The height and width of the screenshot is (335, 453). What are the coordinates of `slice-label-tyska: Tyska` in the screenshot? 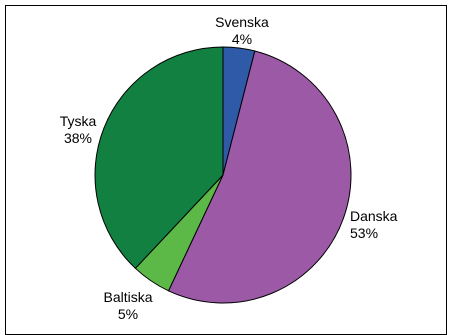 It's located at (78, 121).